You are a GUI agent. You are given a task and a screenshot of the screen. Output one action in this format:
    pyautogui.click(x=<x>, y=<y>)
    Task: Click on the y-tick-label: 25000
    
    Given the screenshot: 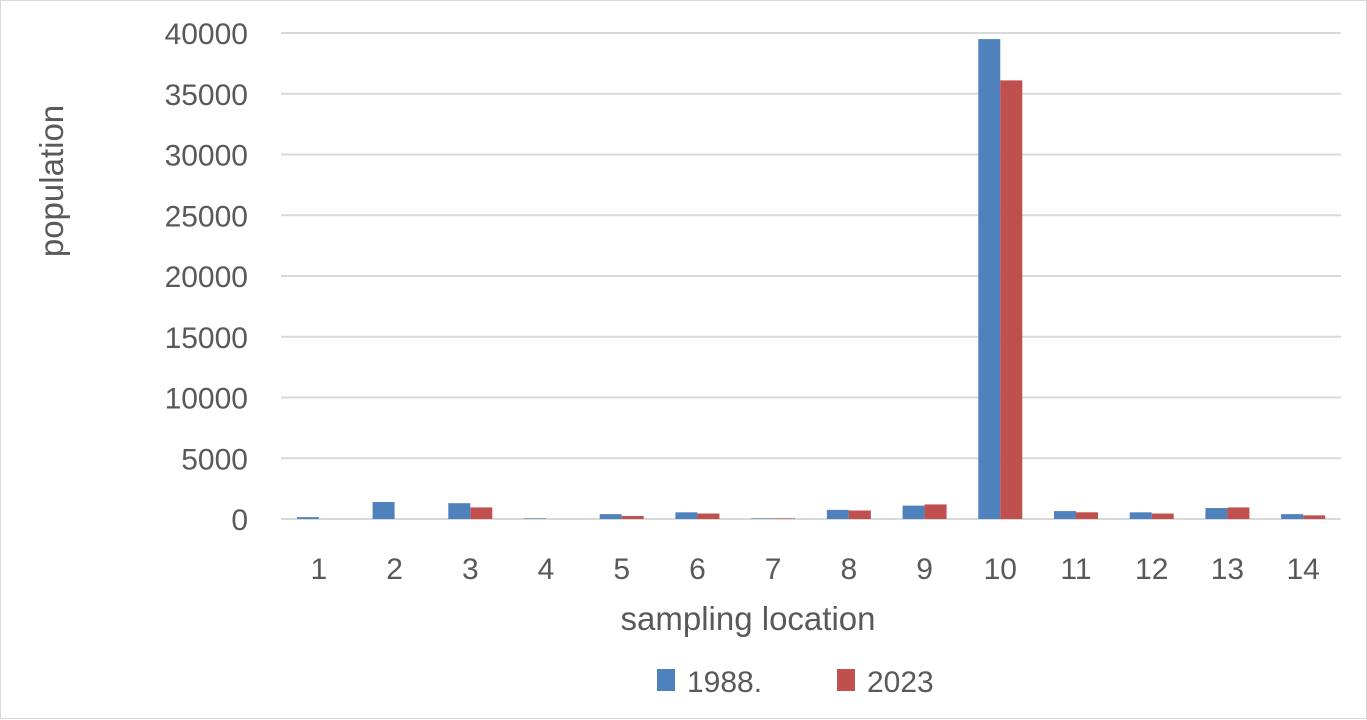 What is the action you would take?
    pyautogui.click(x=206, y=216)
    